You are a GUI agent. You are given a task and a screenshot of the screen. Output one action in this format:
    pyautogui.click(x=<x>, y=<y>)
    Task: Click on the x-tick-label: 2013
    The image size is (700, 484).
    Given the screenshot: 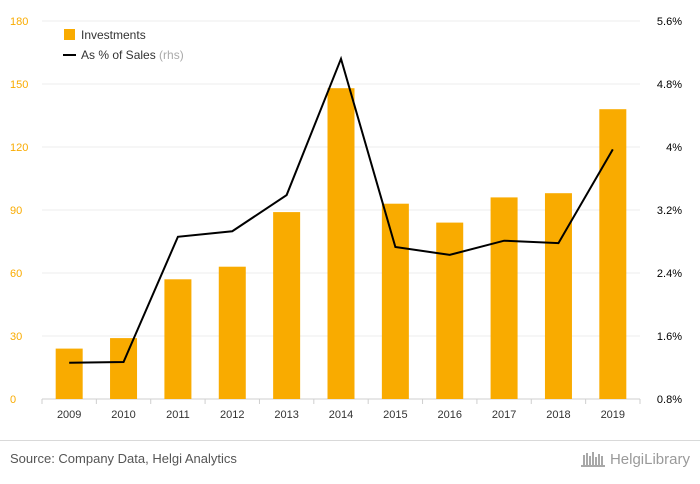 What is the action you would take?
    pyautogui.click(x=286, y=415)
    